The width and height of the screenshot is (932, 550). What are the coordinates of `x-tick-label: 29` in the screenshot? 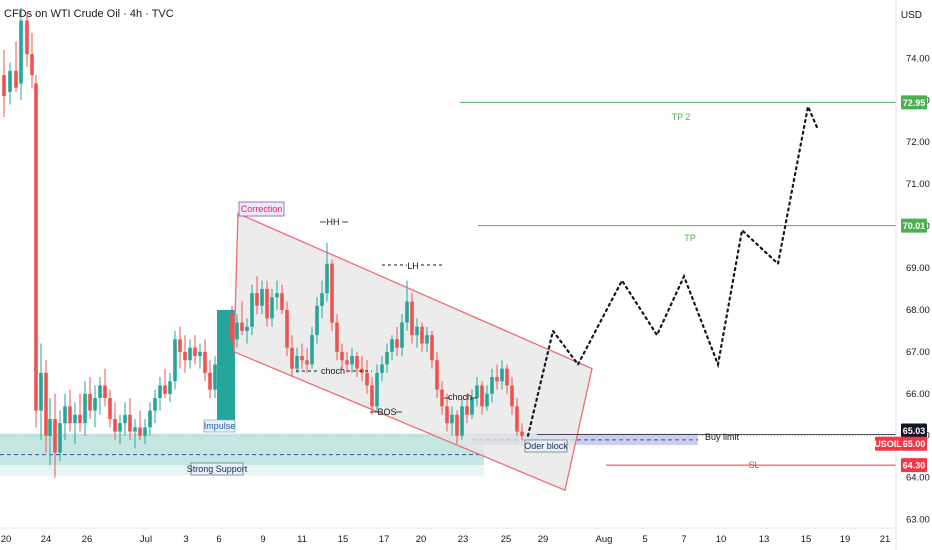 It's located at (543, 539).